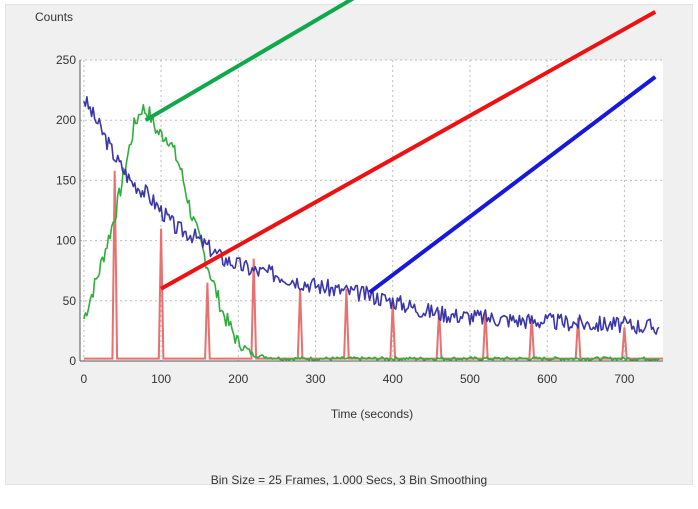  What do you see at coordinates (547, 379) in the screenshot?
I see `x-tick-label: 600` at bounding box center [547, 379].